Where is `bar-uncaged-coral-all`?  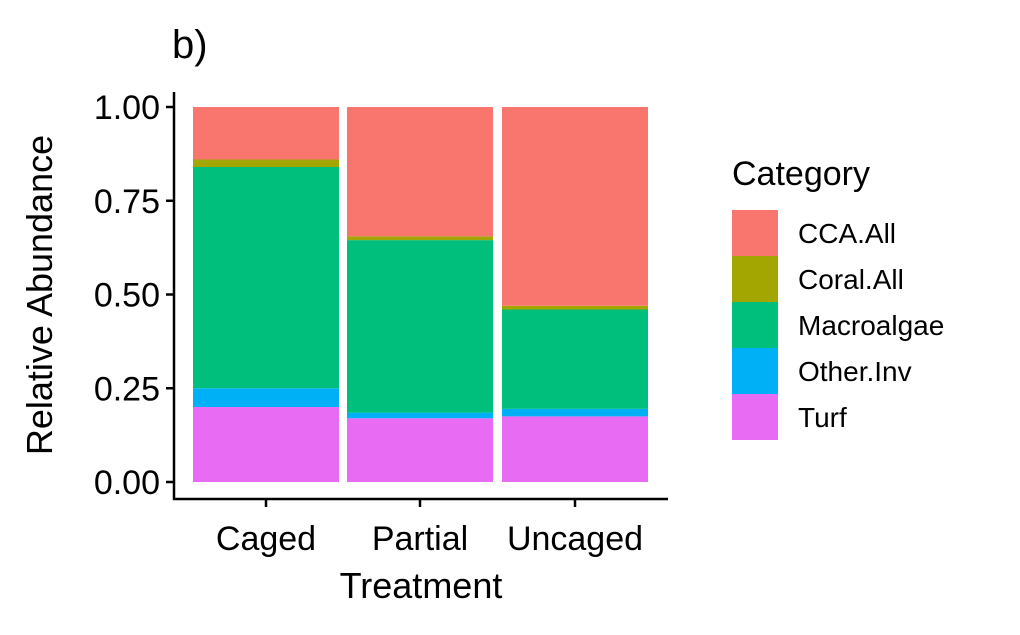 bar-uncaged-coral-all is located at coordinates (575, 307).